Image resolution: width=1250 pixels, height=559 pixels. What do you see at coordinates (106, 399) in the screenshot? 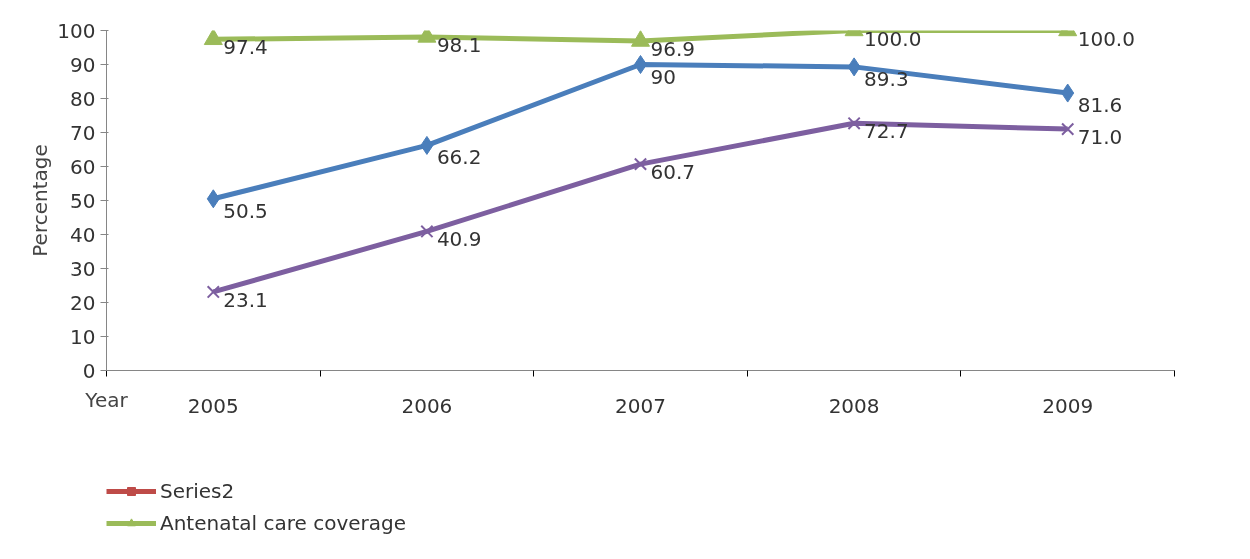
I see `x-axis-title: Year` at bounding box center [106, 399].